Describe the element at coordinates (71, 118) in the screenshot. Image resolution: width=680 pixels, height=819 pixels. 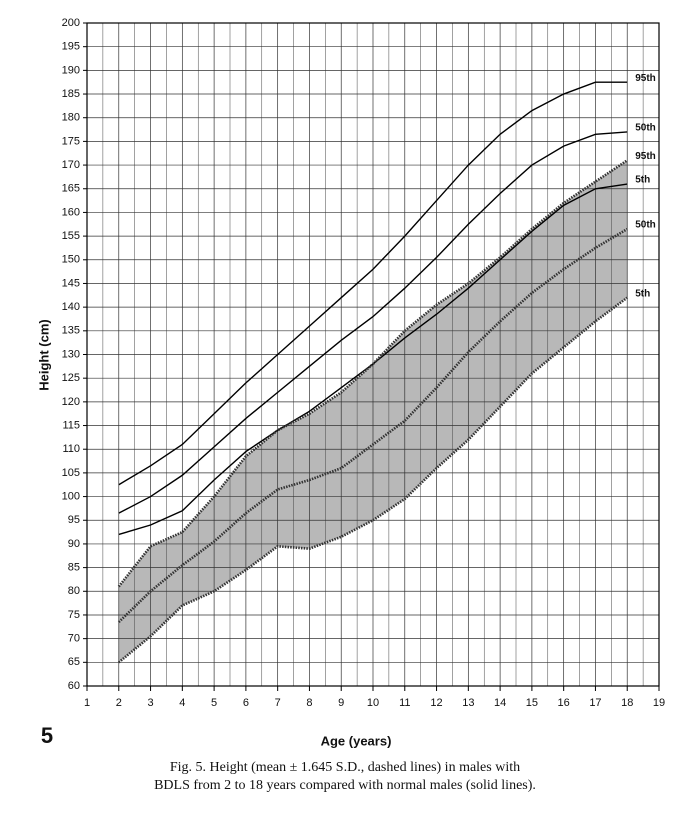
I see `y-tick-label: 180` at that location.